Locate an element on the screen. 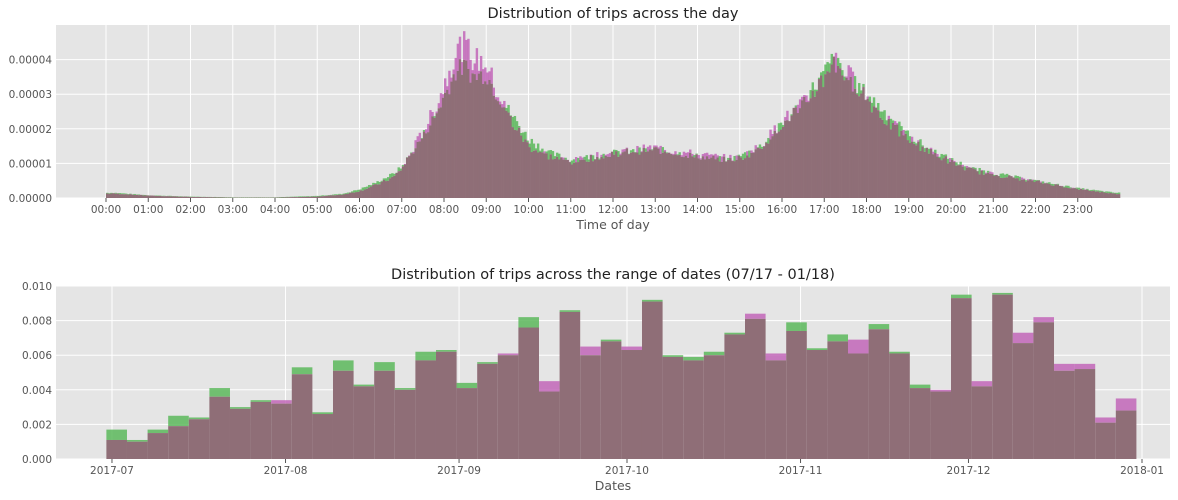  top-x-tick-label: 06:00 is located at coordinates (359, 210).